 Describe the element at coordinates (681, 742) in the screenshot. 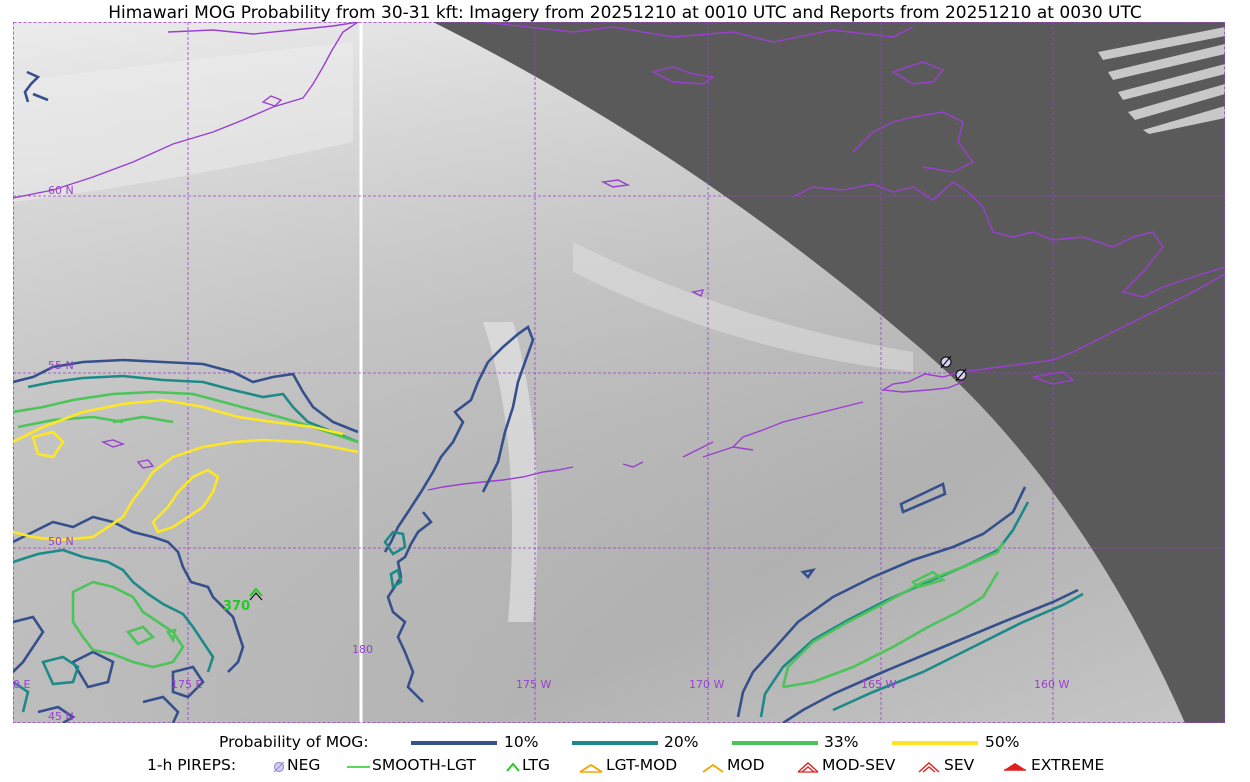

I see `mog-20-label: 20%` at that location.